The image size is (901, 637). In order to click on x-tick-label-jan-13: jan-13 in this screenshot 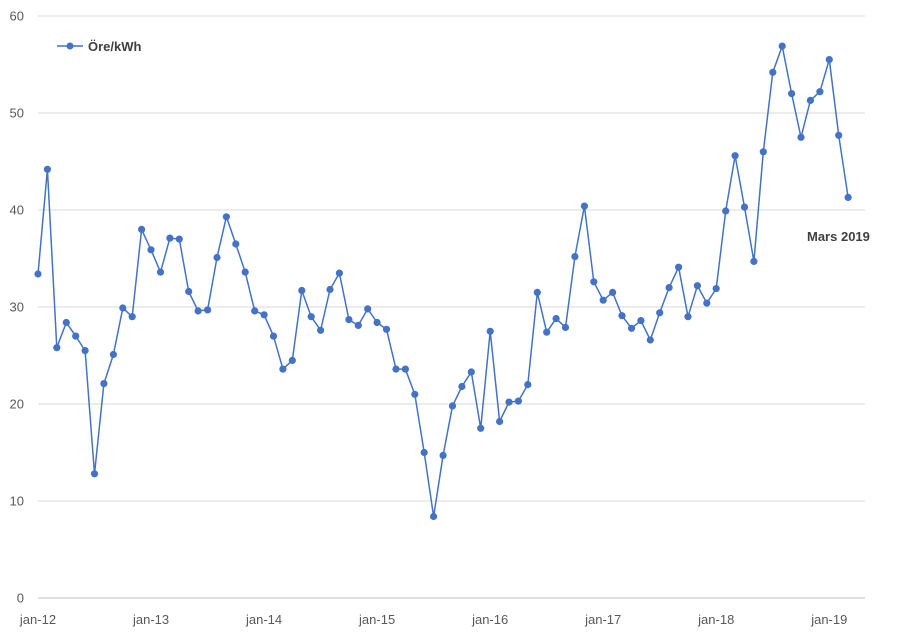, I will do `click(150, 619)`.